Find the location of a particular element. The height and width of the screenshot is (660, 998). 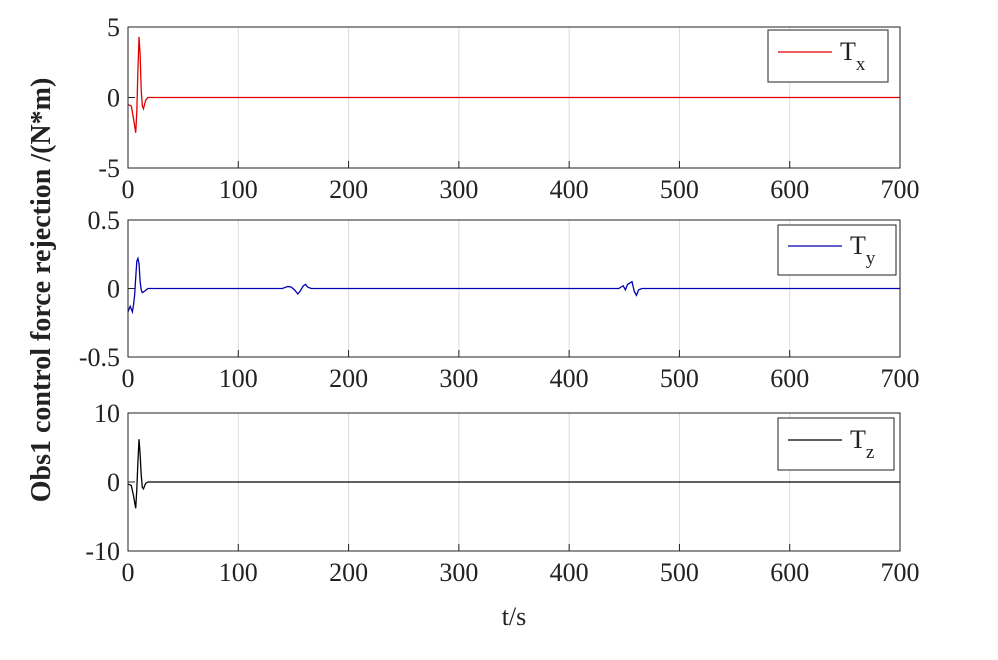

y-tick-label: 10 is located at coordinates (107, 413).